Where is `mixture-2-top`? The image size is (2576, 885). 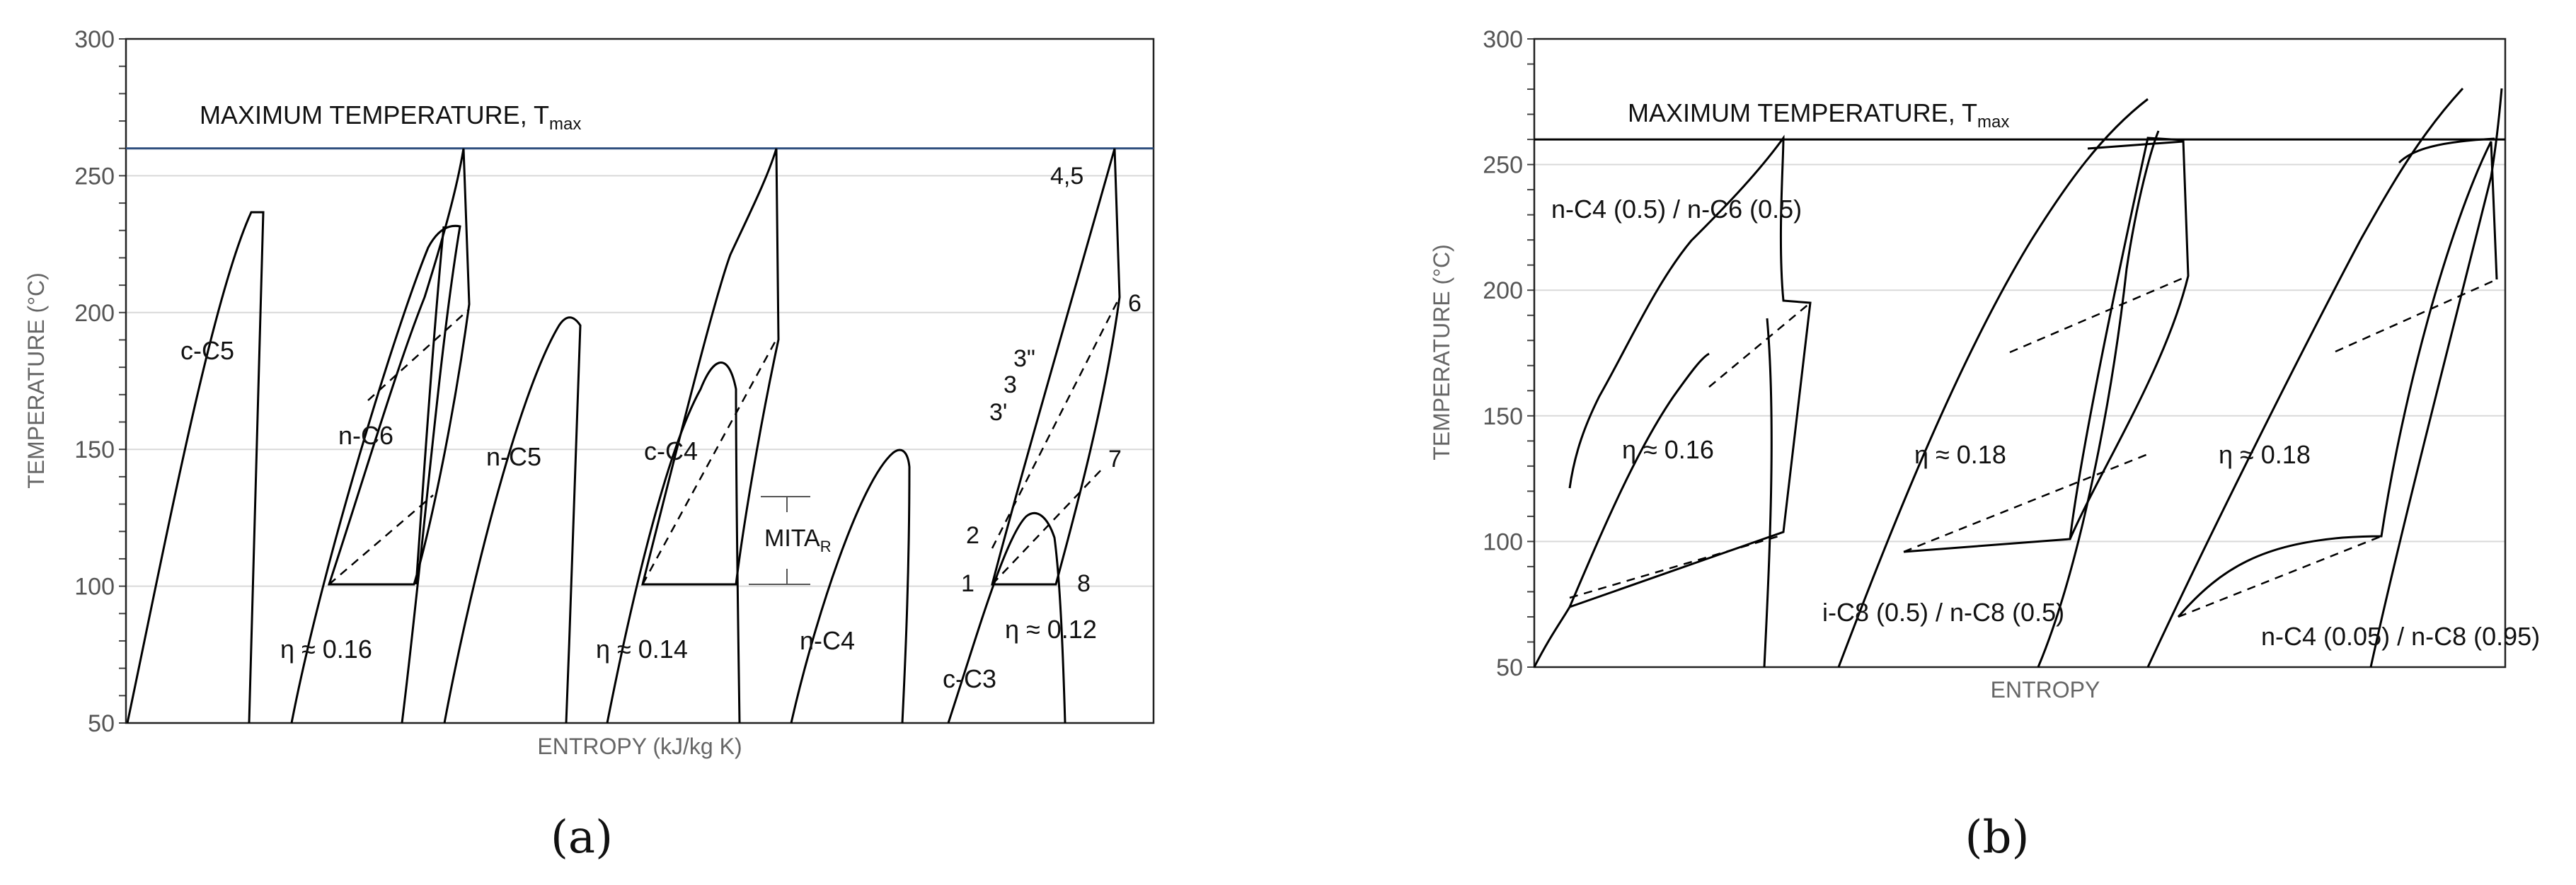
mixture-2-top is located at coordinates (2135, 145).